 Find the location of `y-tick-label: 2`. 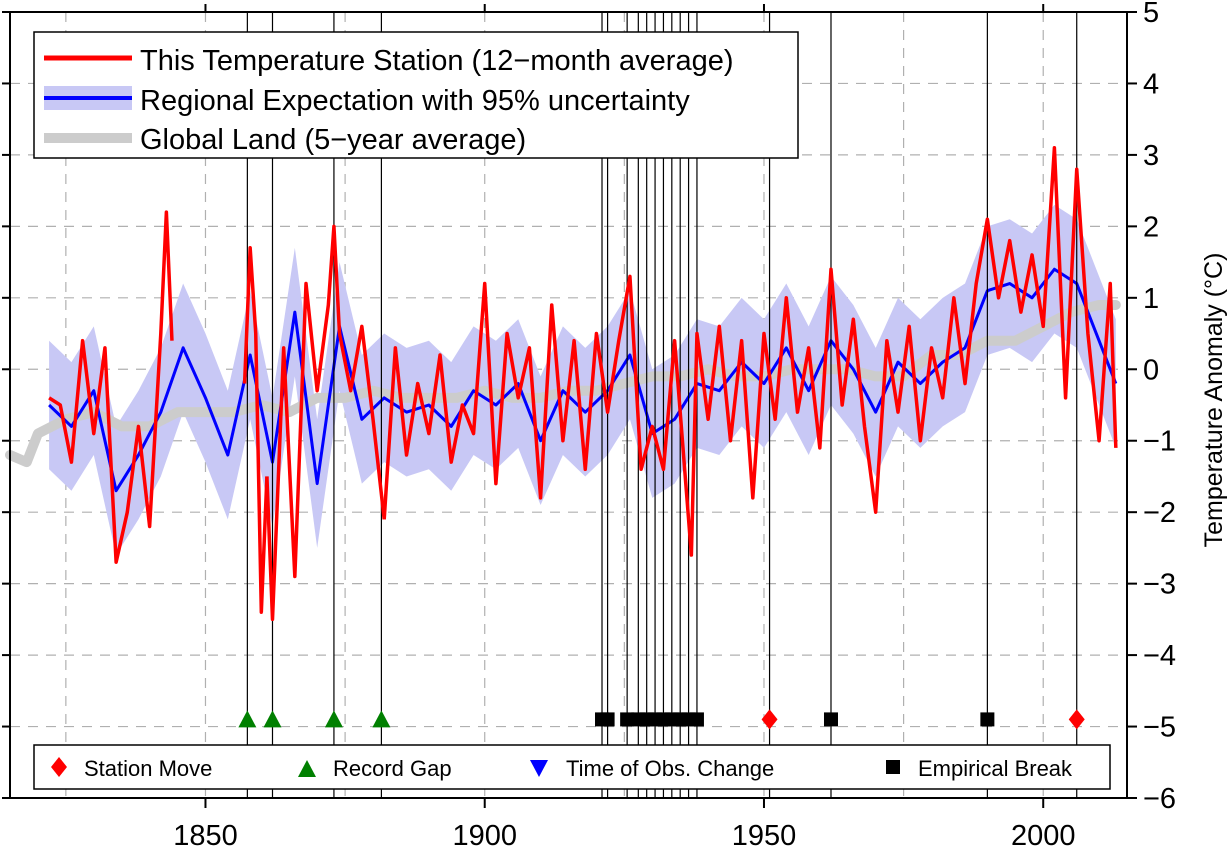

y-tick-label: 2 is located at coordinates (1151, 227).